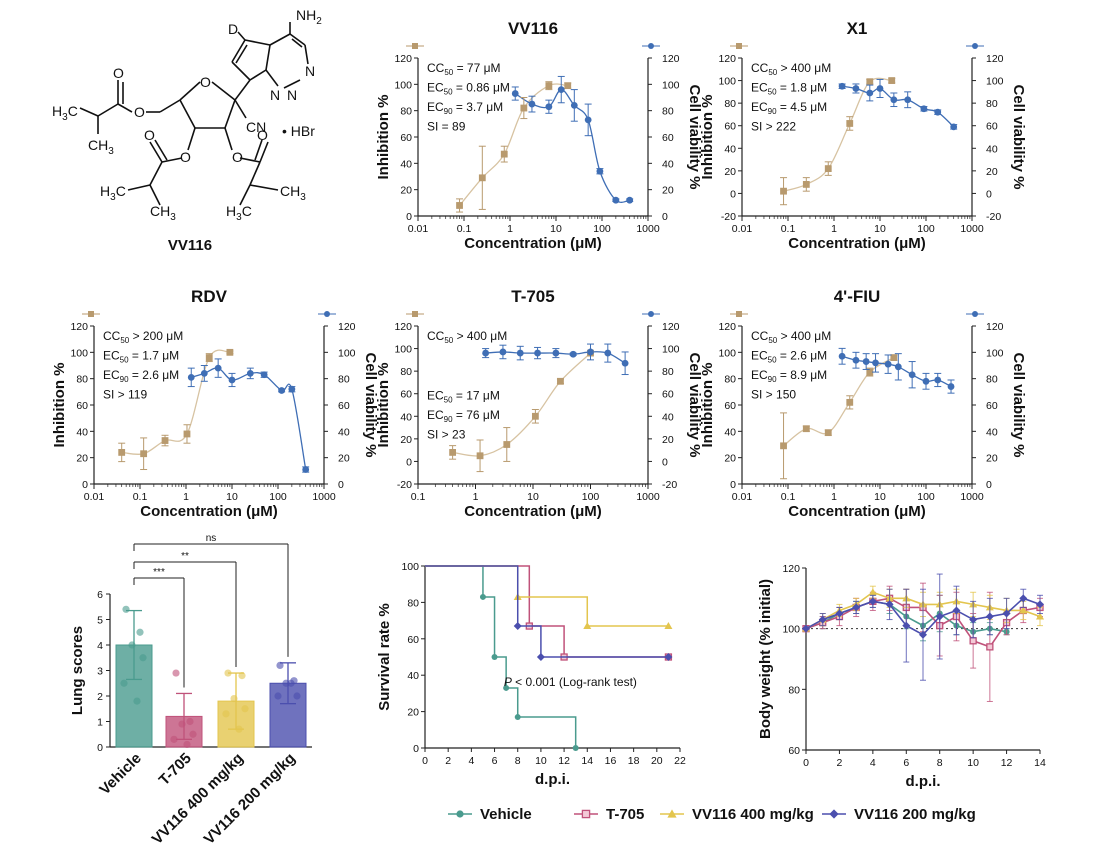 This screenshot has height=847, width=1093. Describe the element at coordinates (896, 371) in the screenshot. I see `viability-fit-curve` at that location.